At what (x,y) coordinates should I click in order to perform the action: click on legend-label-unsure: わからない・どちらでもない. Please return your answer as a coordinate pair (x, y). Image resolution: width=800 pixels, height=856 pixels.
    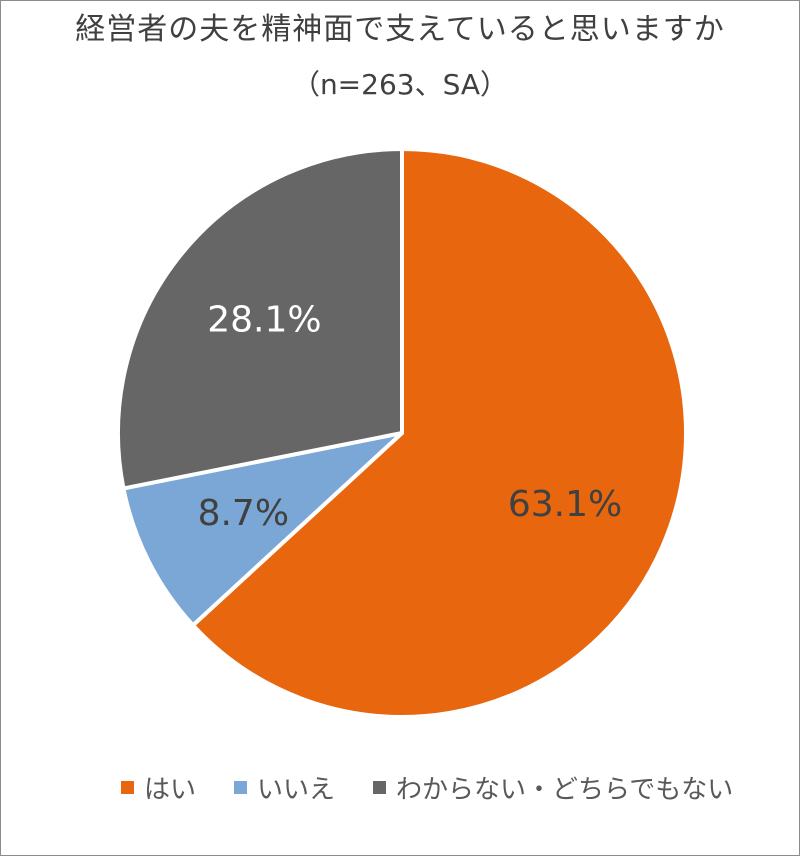
    Looking at the image, I should click on (565, 789).